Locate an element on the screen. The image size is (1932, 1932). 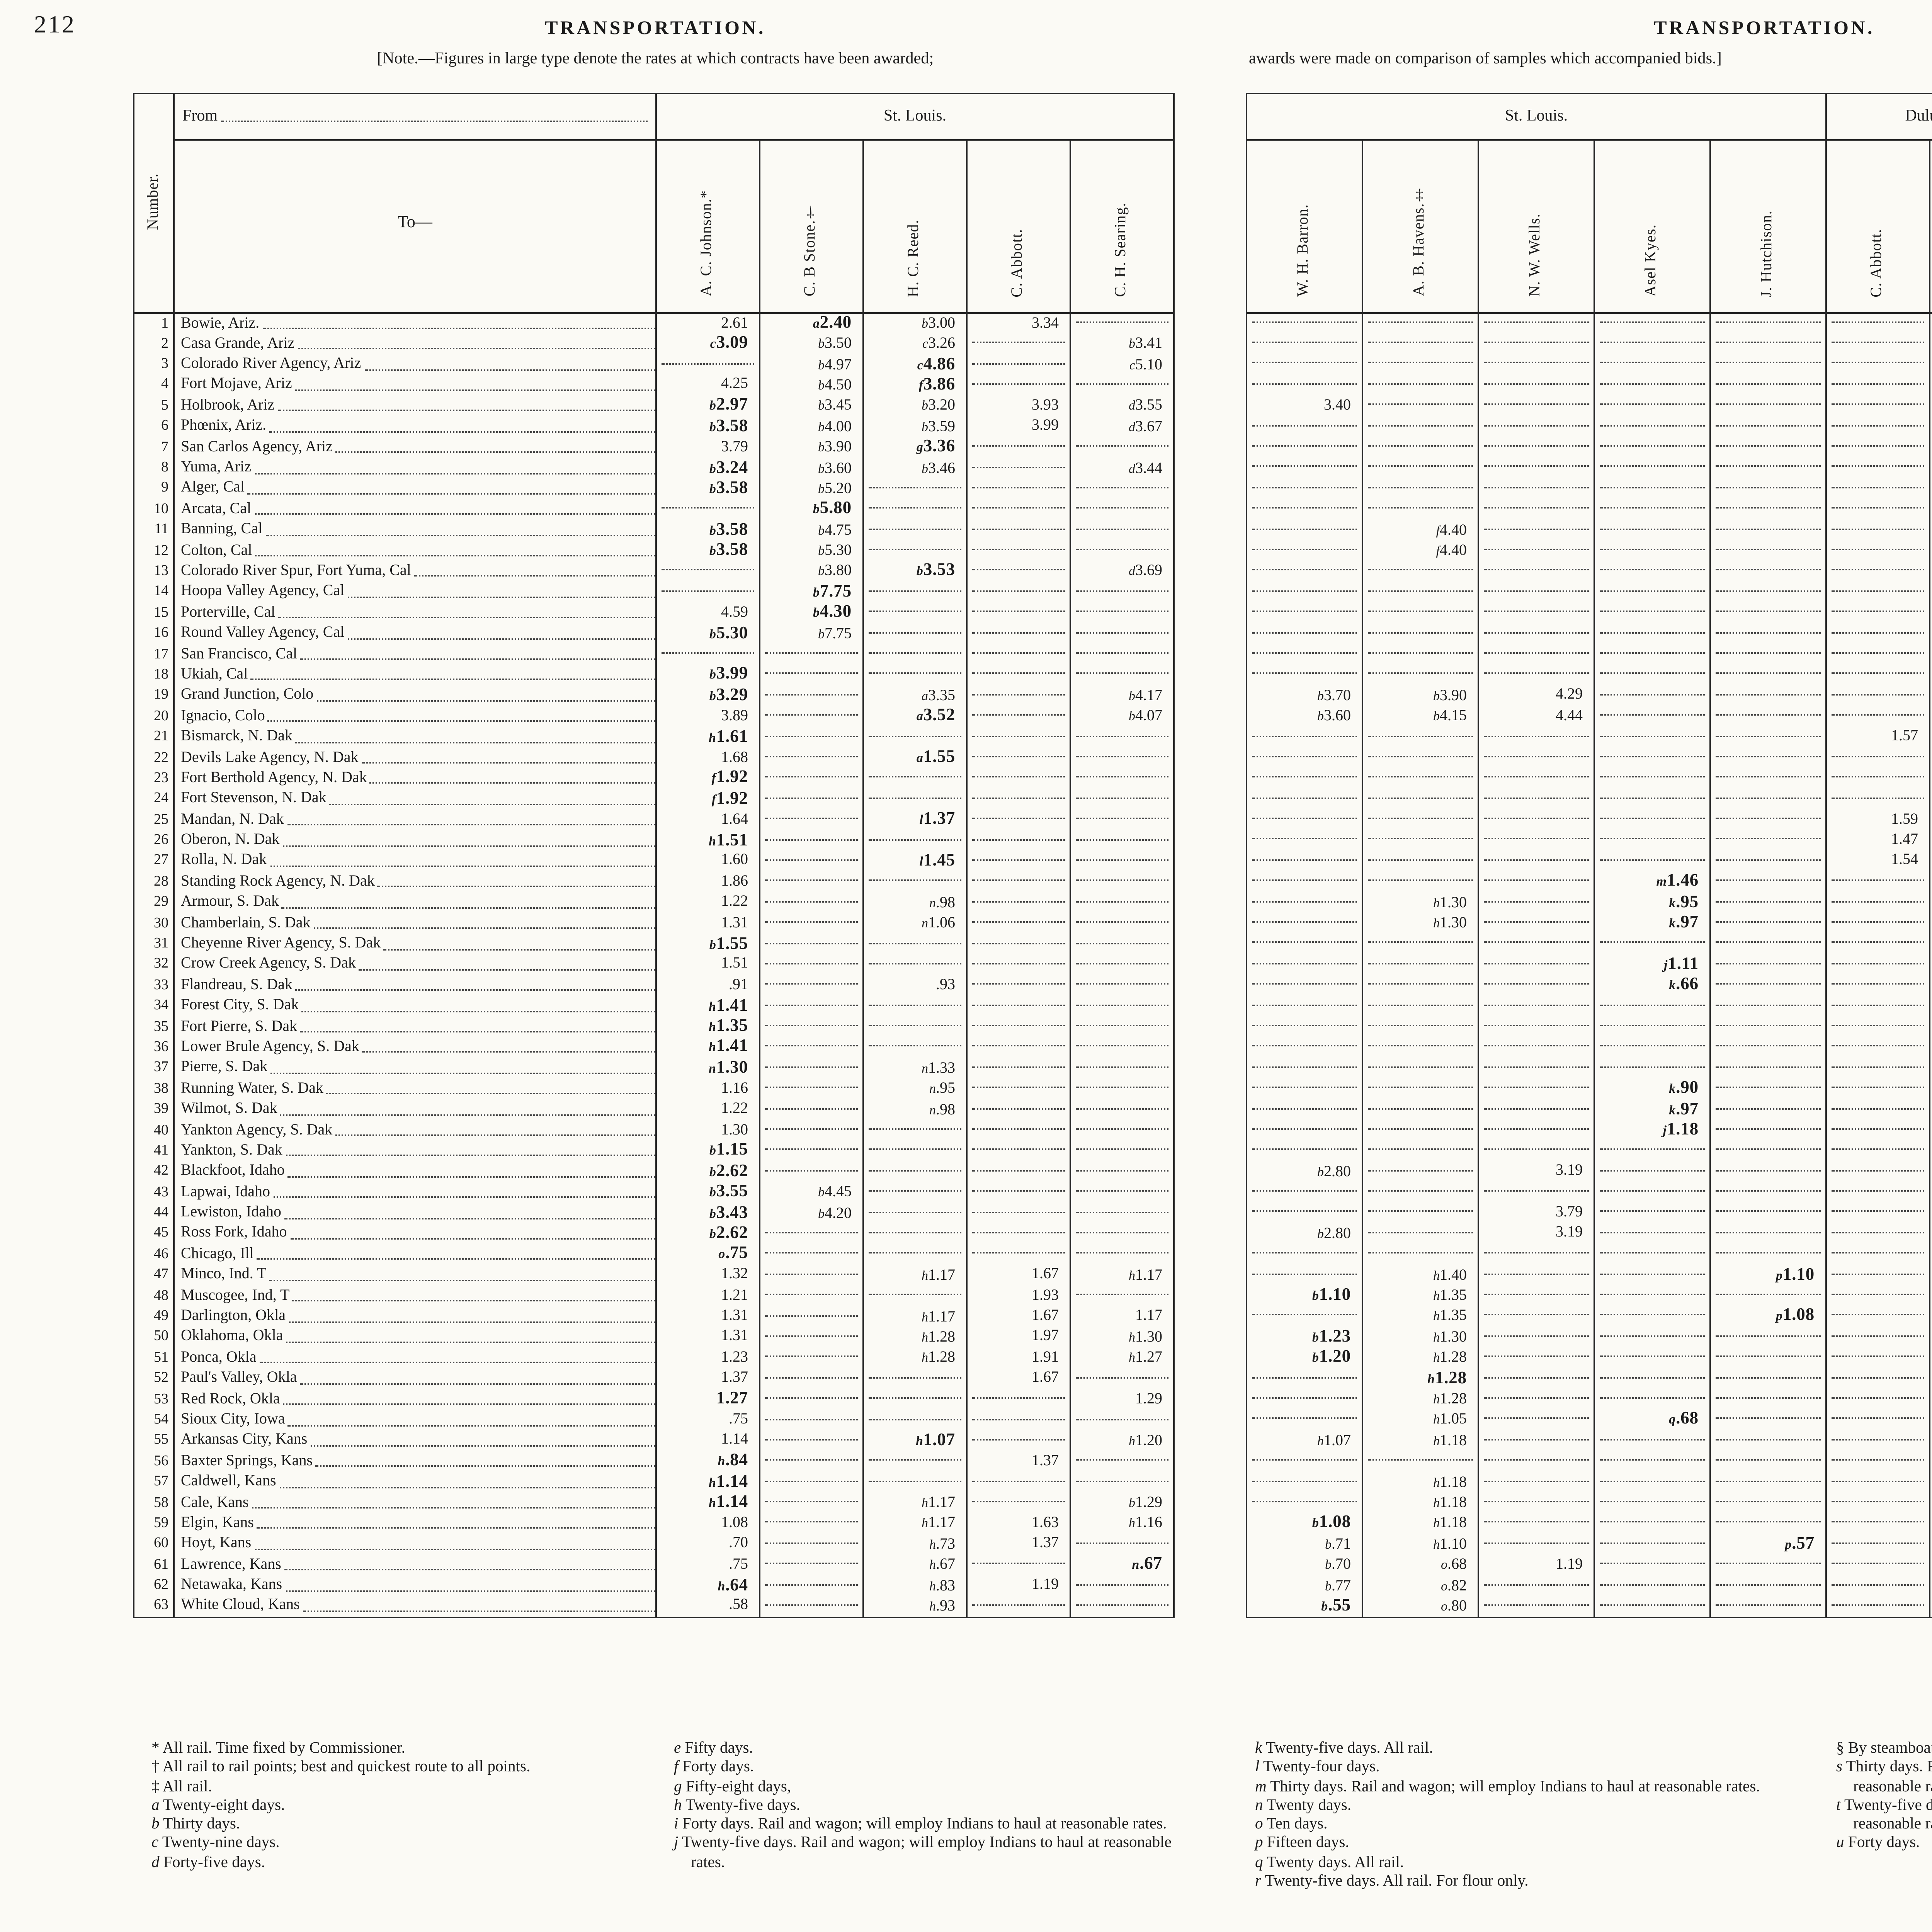
rate-cell: h1.14 is located at coordinates (708, 1504).